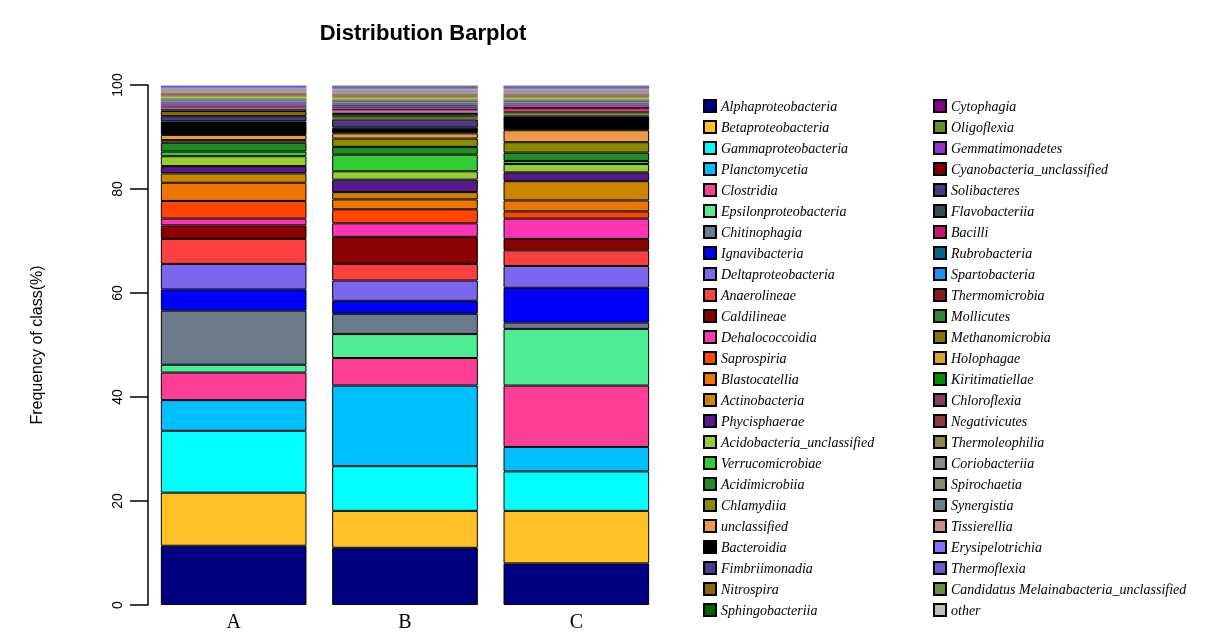 This screenshot has height=643, width=1218. I want to click on legend-label: Cytophagia, so click(984, 106).